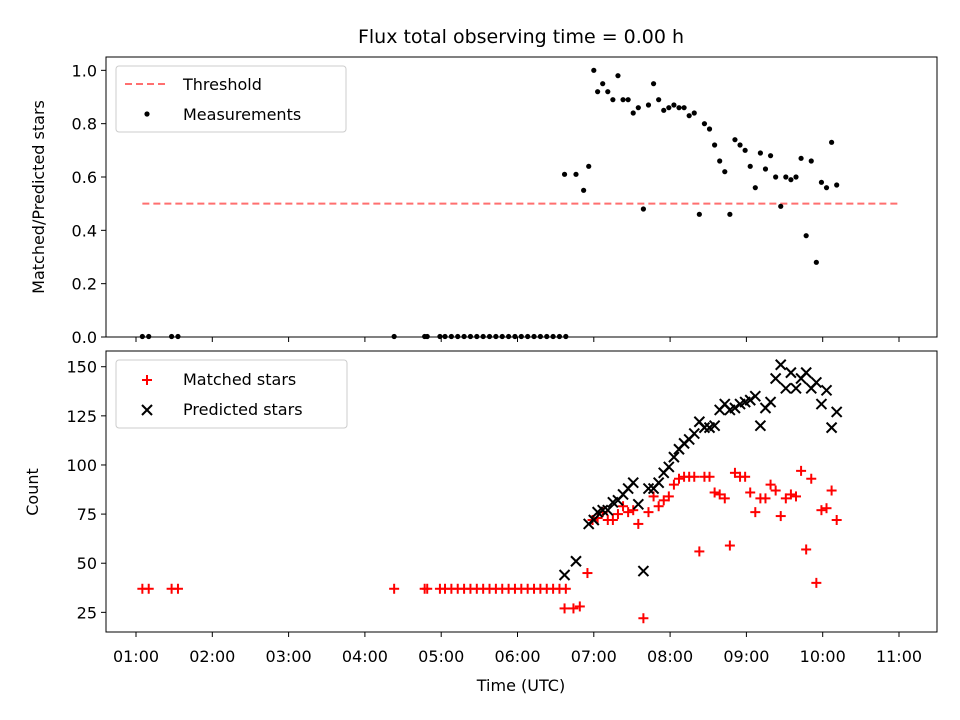  I want to click on legend-x-marker, so click(147, 410).